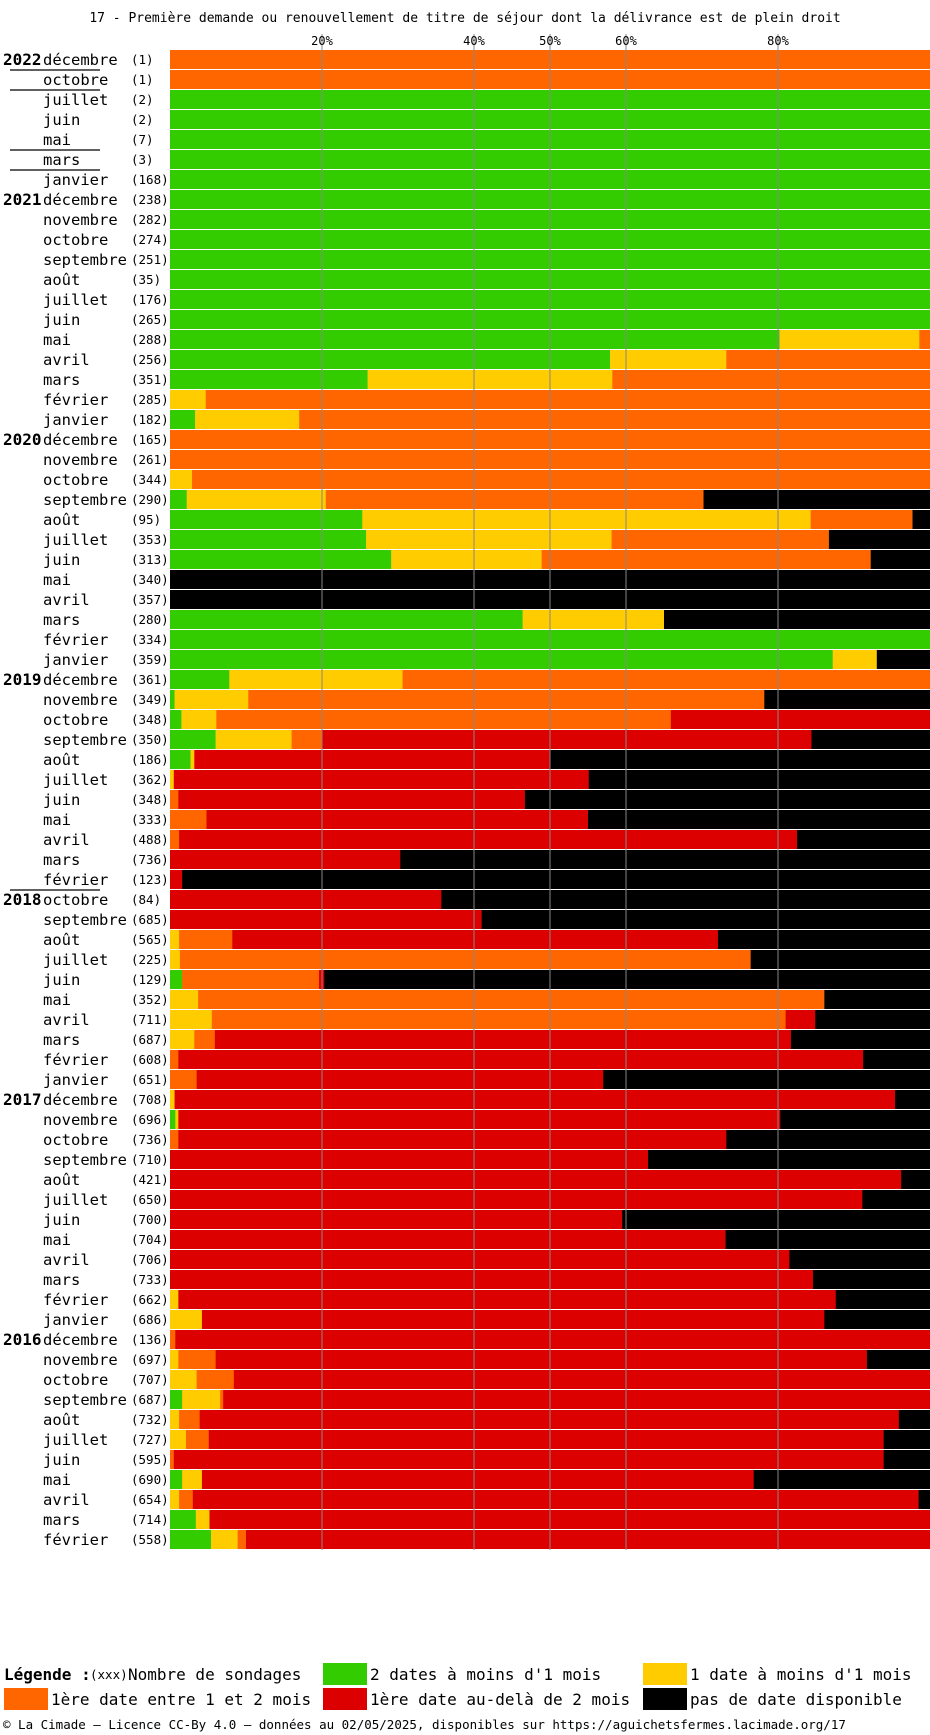 The image size is (930, 1735). Describe the element at coordinates (150, 599) in the screenshot. I see `count-label: (357)` at that location.